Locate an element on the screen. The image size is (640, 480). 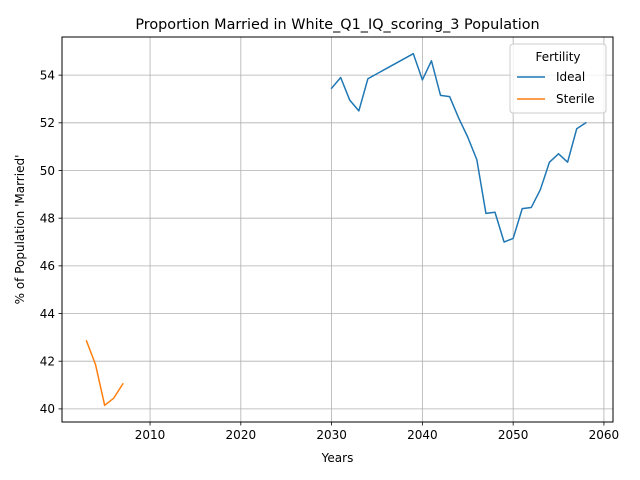
legend-label-sterile: Sterile is located at coordinates (575, 99).